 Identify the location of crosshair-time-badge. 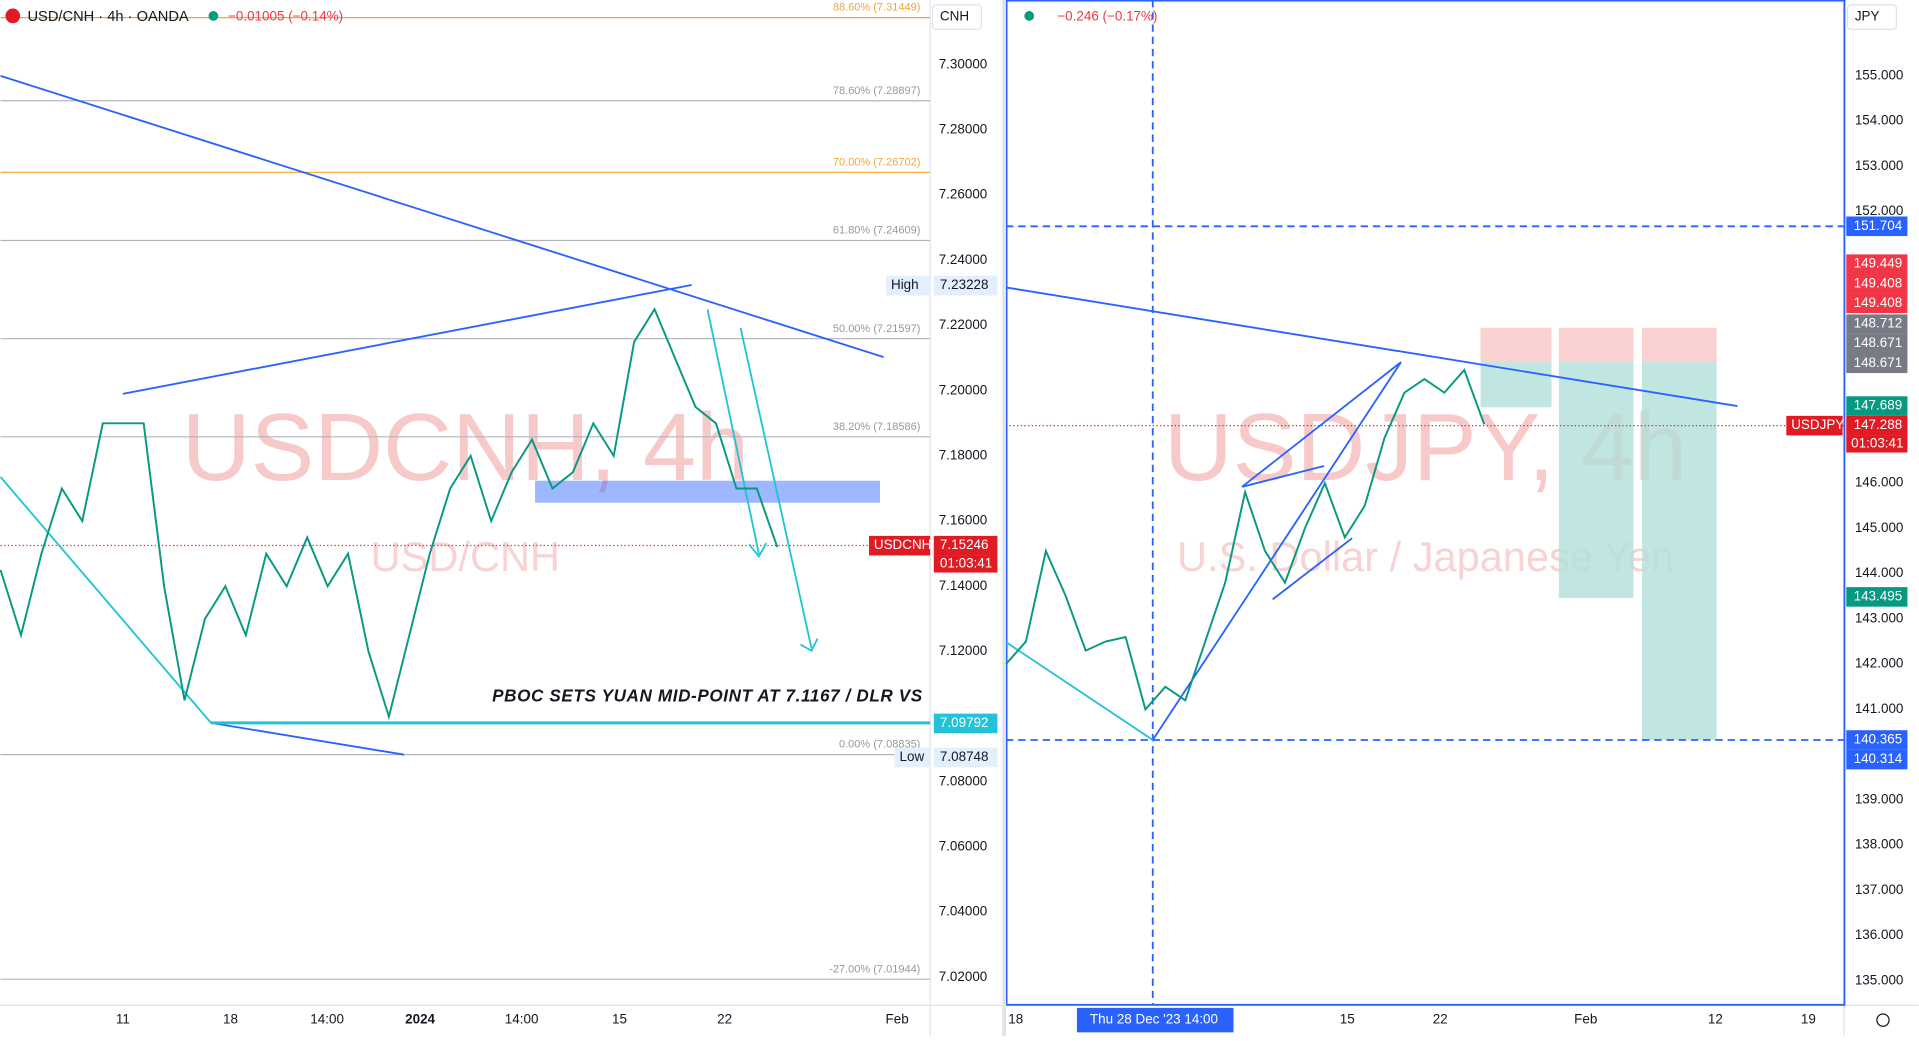
(1155, 1020).